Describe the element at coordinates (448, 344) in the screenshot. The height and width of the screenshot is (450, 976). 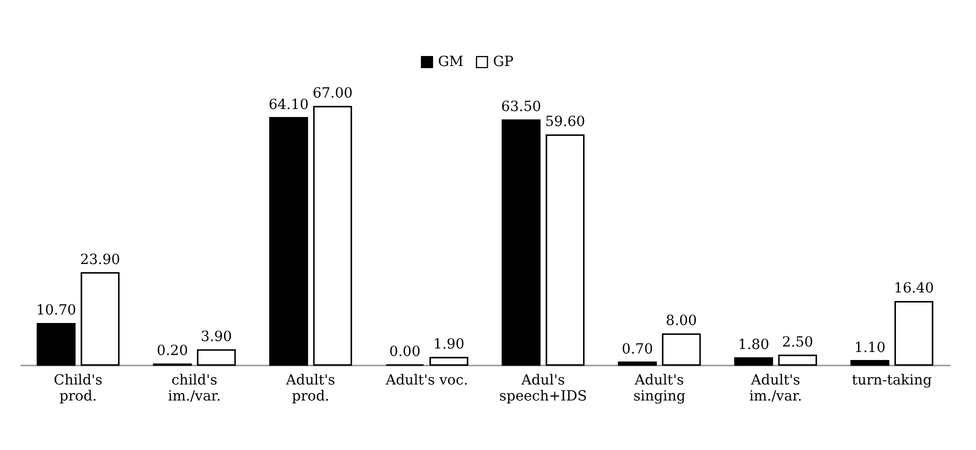
I see `data-label: 1.90` at that location.